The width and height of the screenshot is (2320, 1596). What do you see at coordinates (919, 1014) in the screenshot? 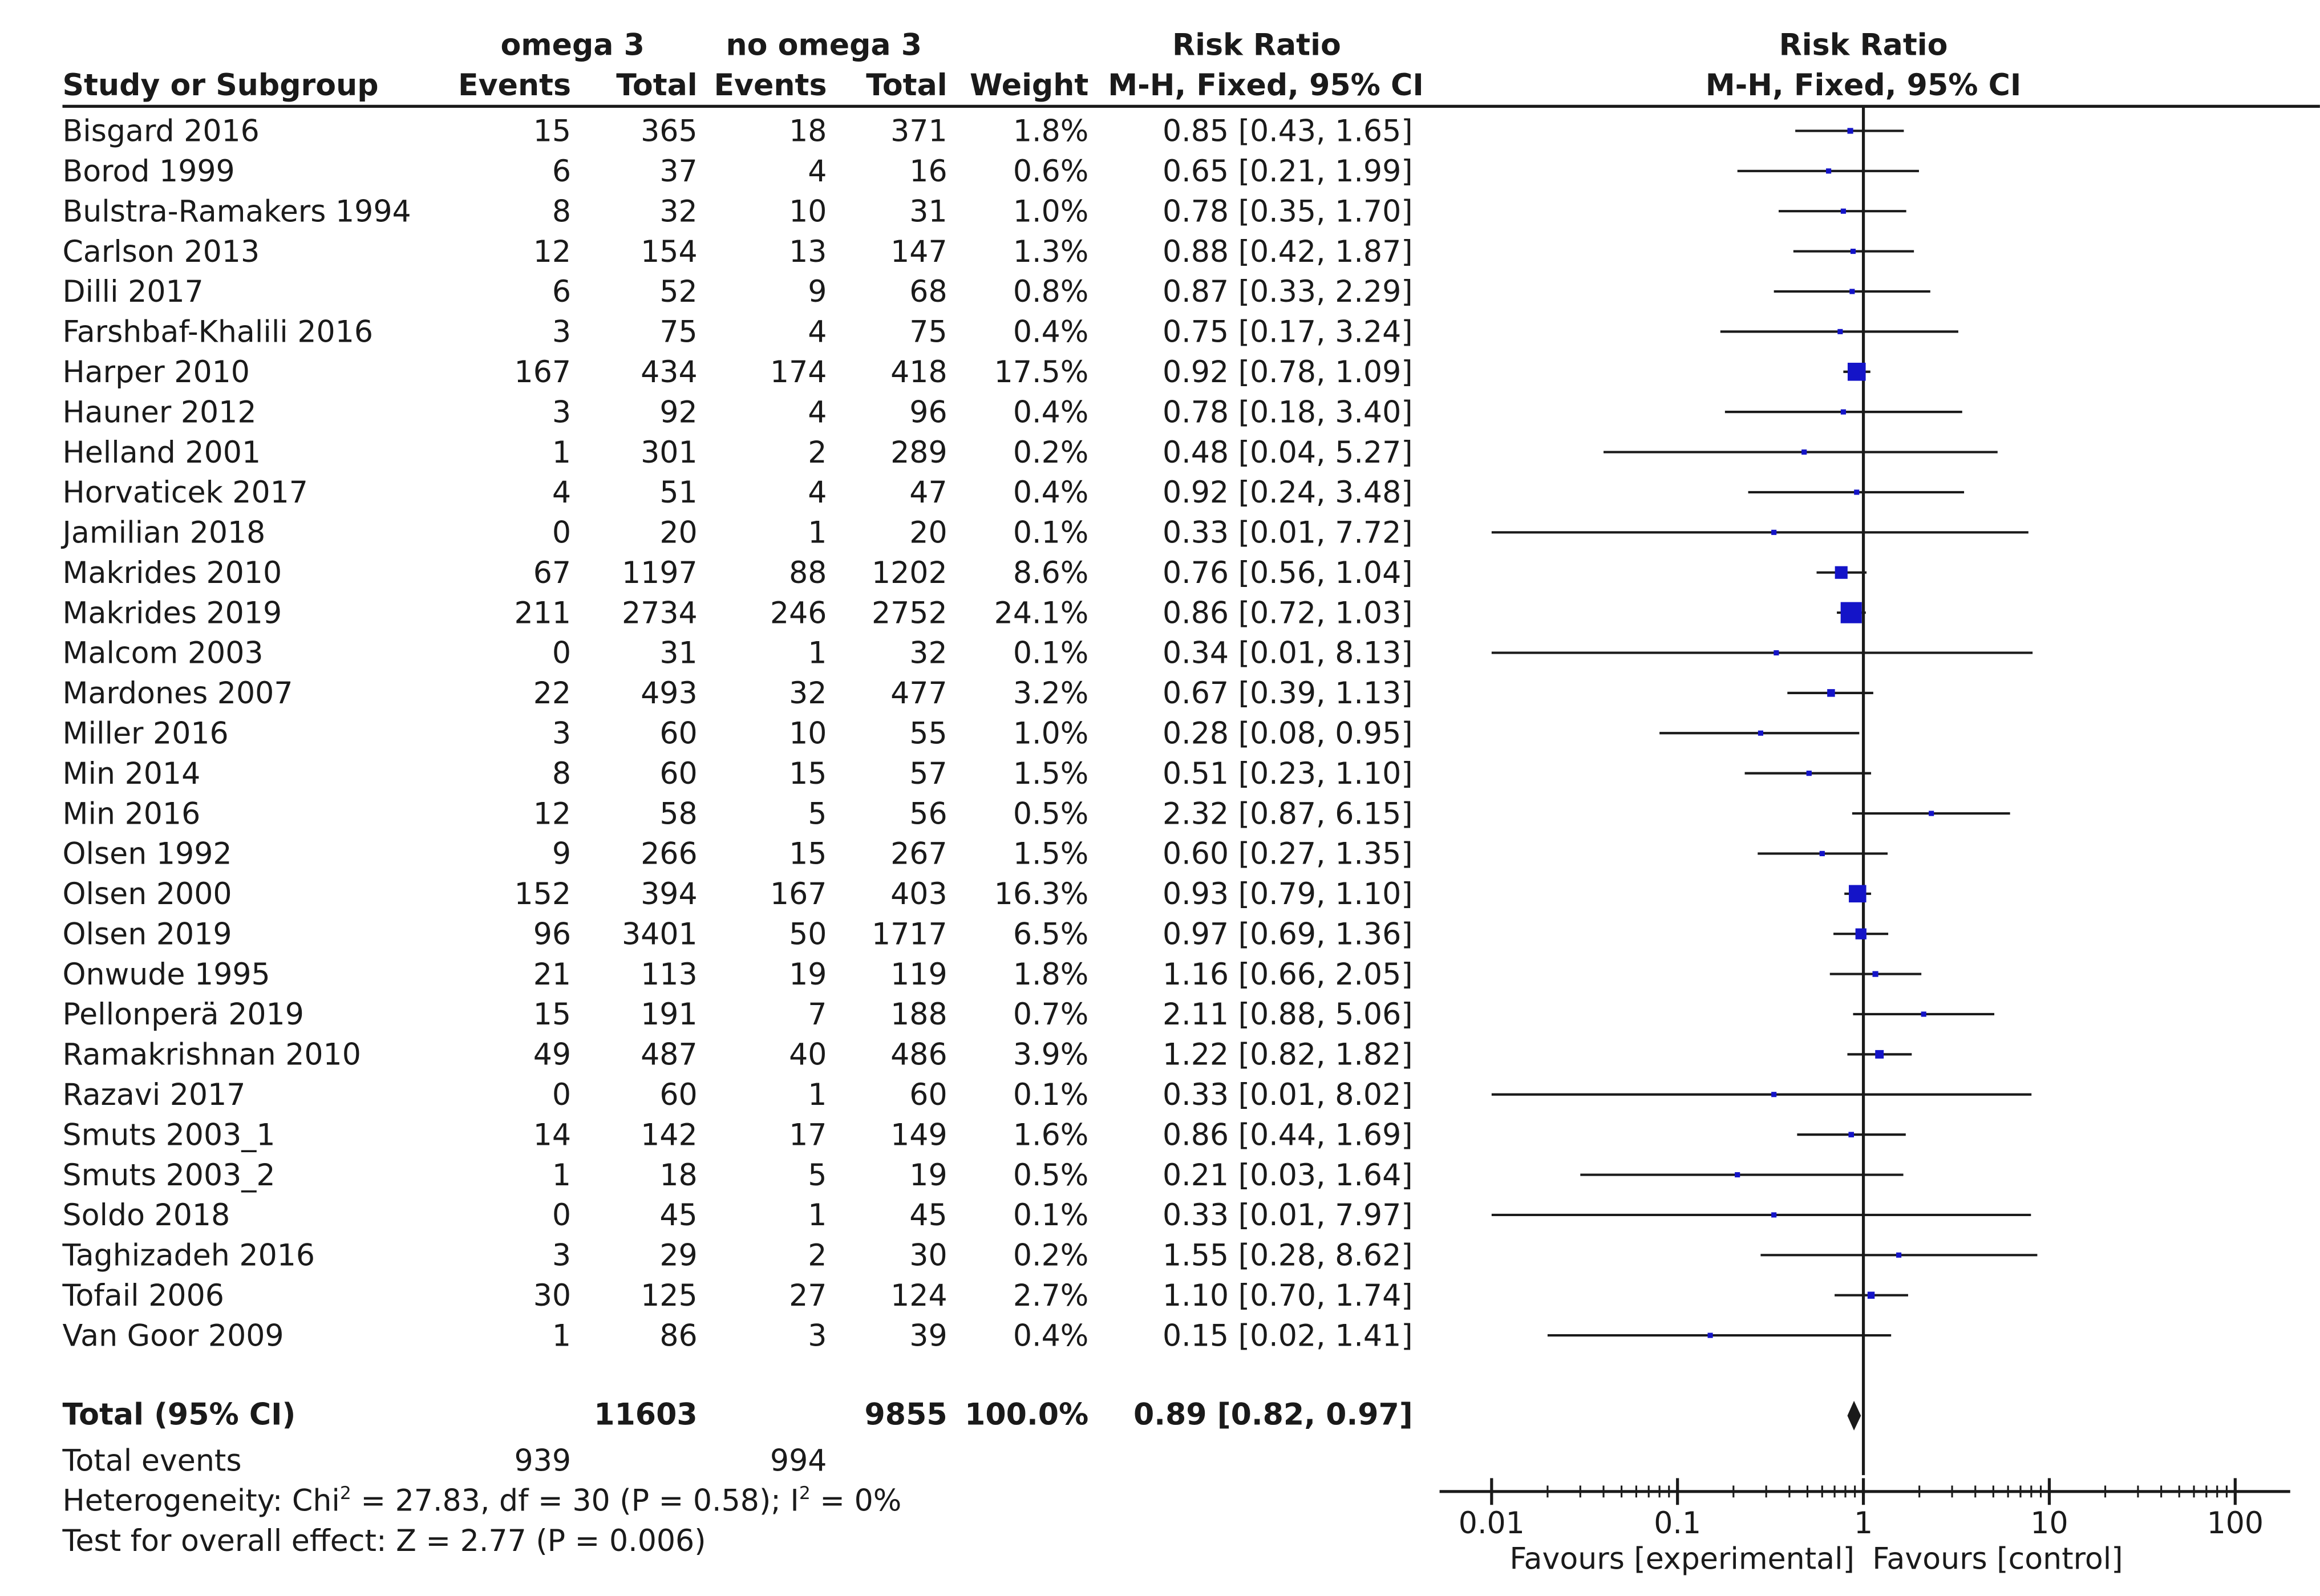
I see `study-total-2: 188` at bounding box center [919, 1014].